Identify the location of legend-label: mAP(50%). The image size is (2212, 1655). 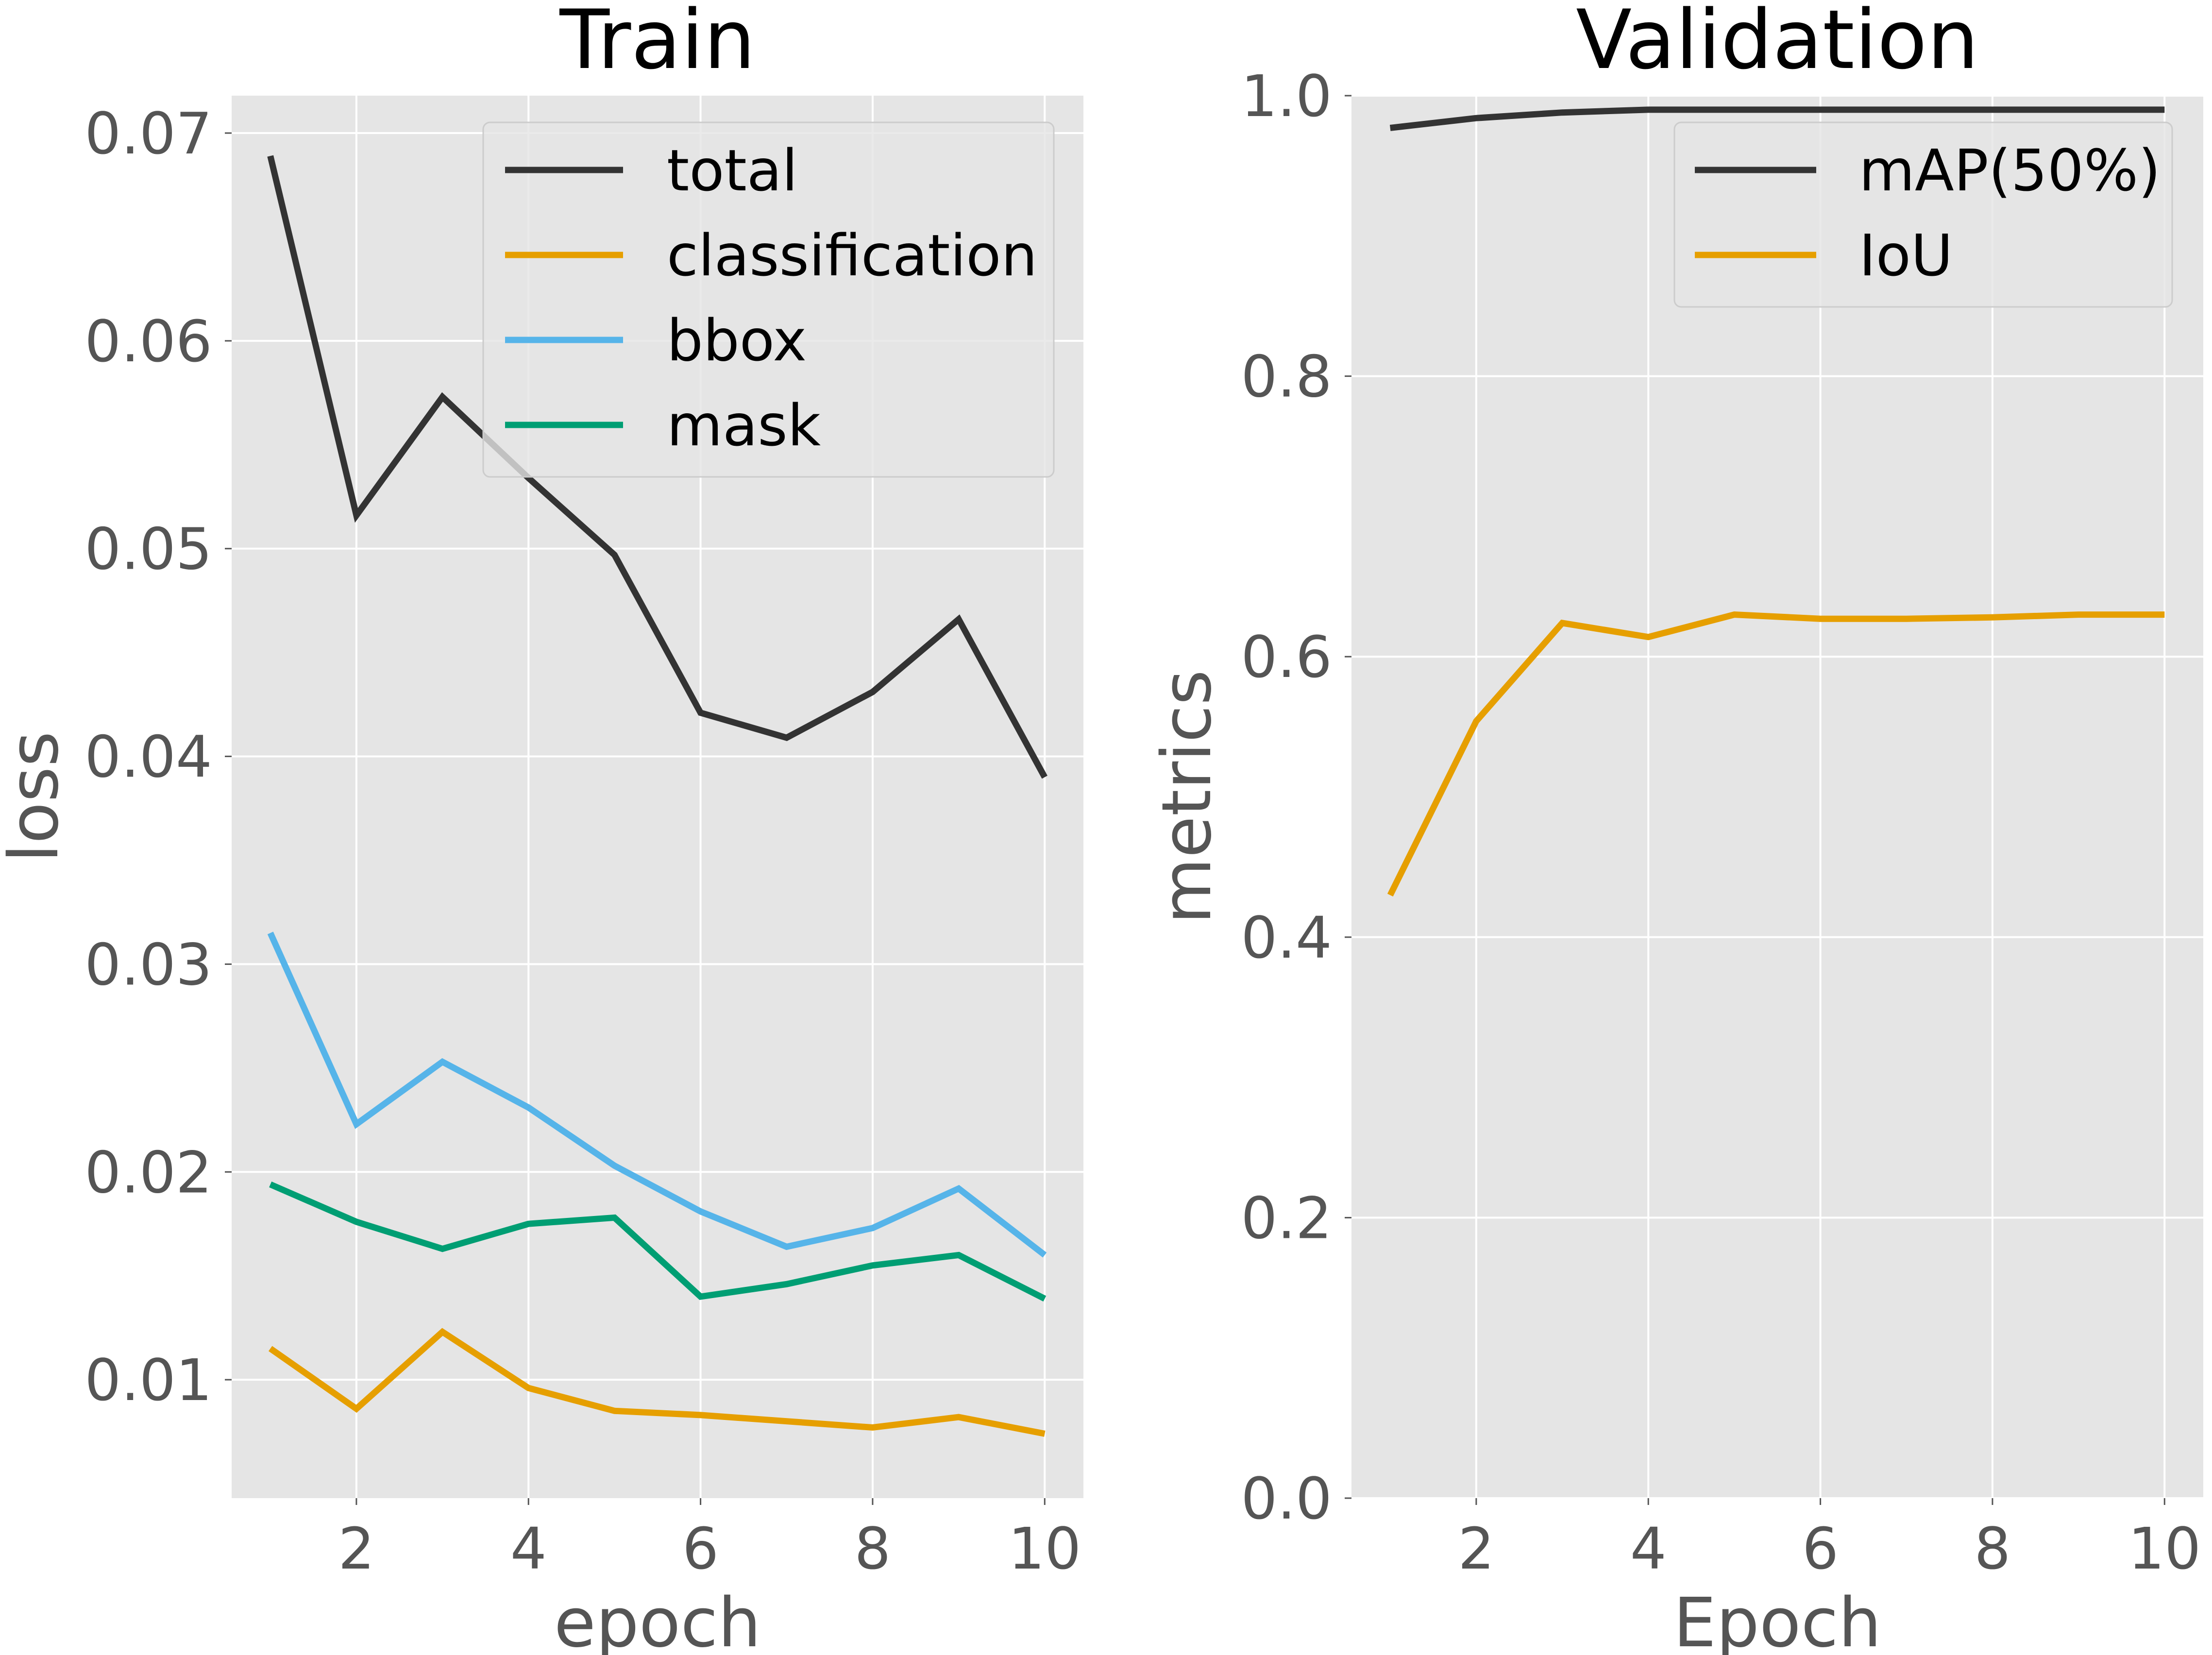
(2010, 170).